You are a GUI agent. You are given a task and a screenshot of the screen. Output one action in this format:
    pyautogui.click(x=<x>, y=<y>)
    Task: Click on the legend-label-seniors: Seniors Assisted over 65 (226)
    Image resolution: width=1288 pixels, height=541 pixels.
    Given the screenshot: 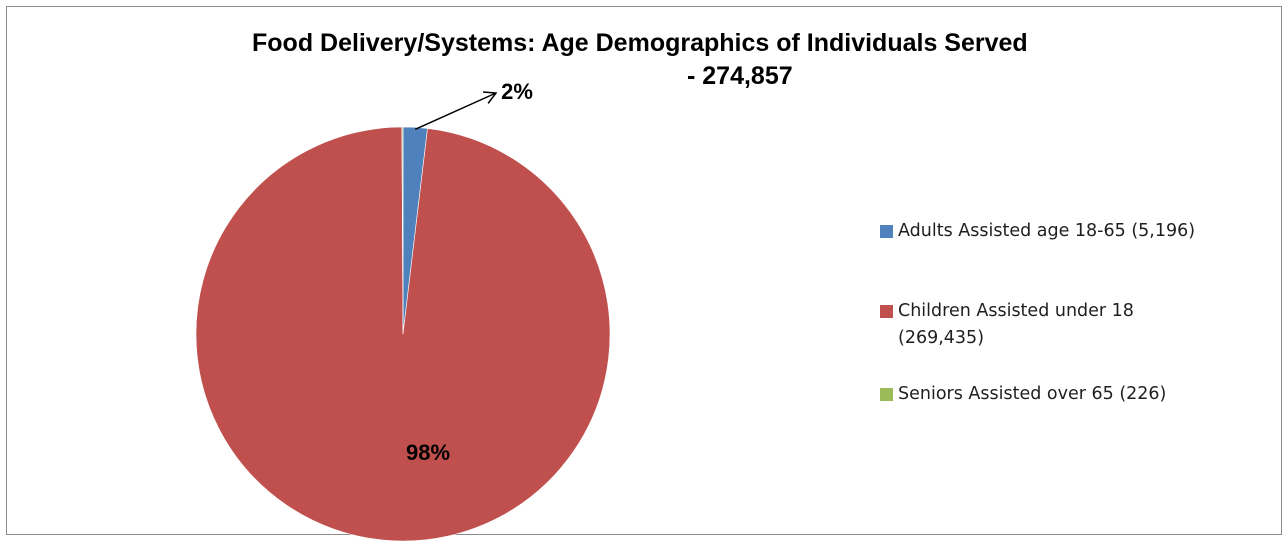 What is the action you would take?
    pyautogui.click(x=1032, y=394)
    